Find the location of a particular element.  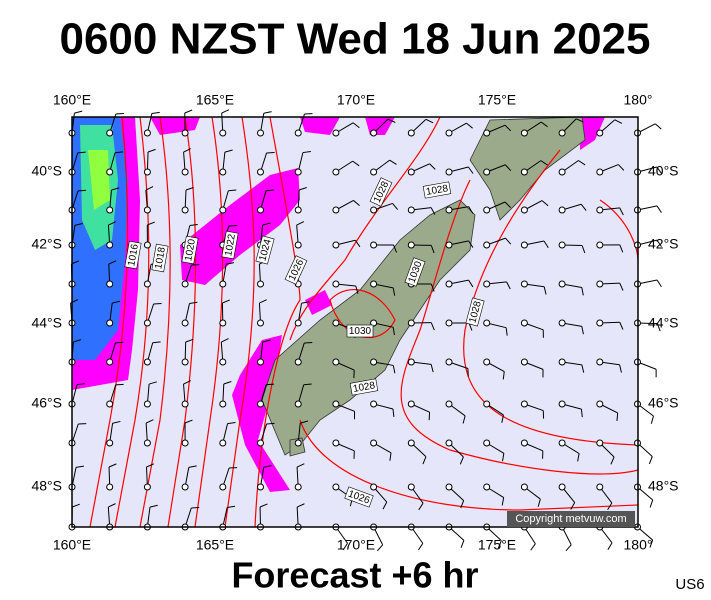

isobar-label: 1018 is located at coordinates (160, 258).